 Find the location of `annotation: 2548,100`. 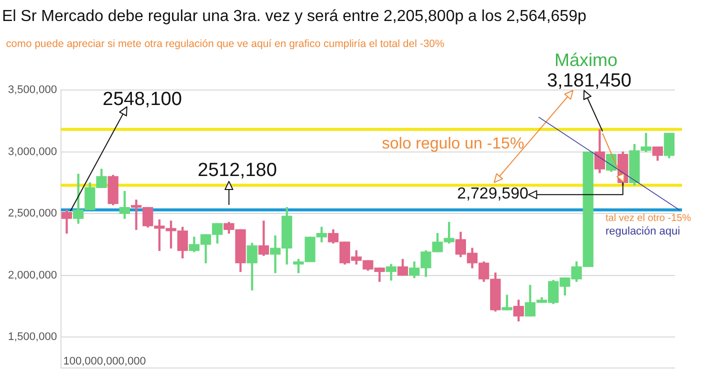

annotation: 2548,100 is located at coordinates (142, 99).